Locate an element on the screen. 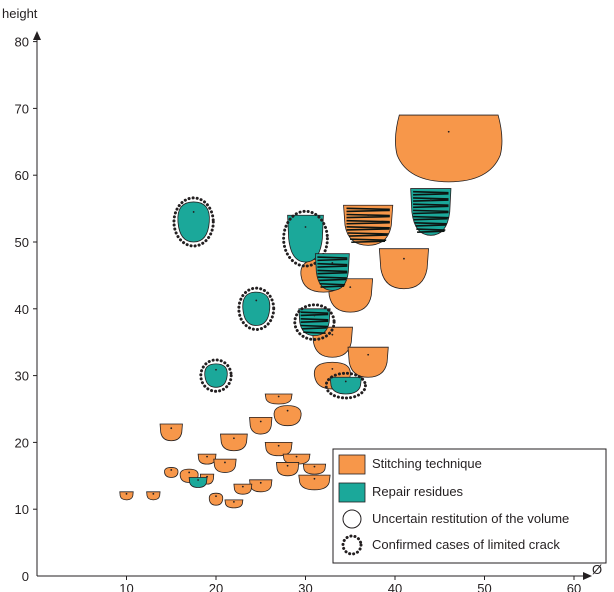 This screenshot has height=592, width=614. legend-dotted-circle-icon is located at coordinates (352, 545).